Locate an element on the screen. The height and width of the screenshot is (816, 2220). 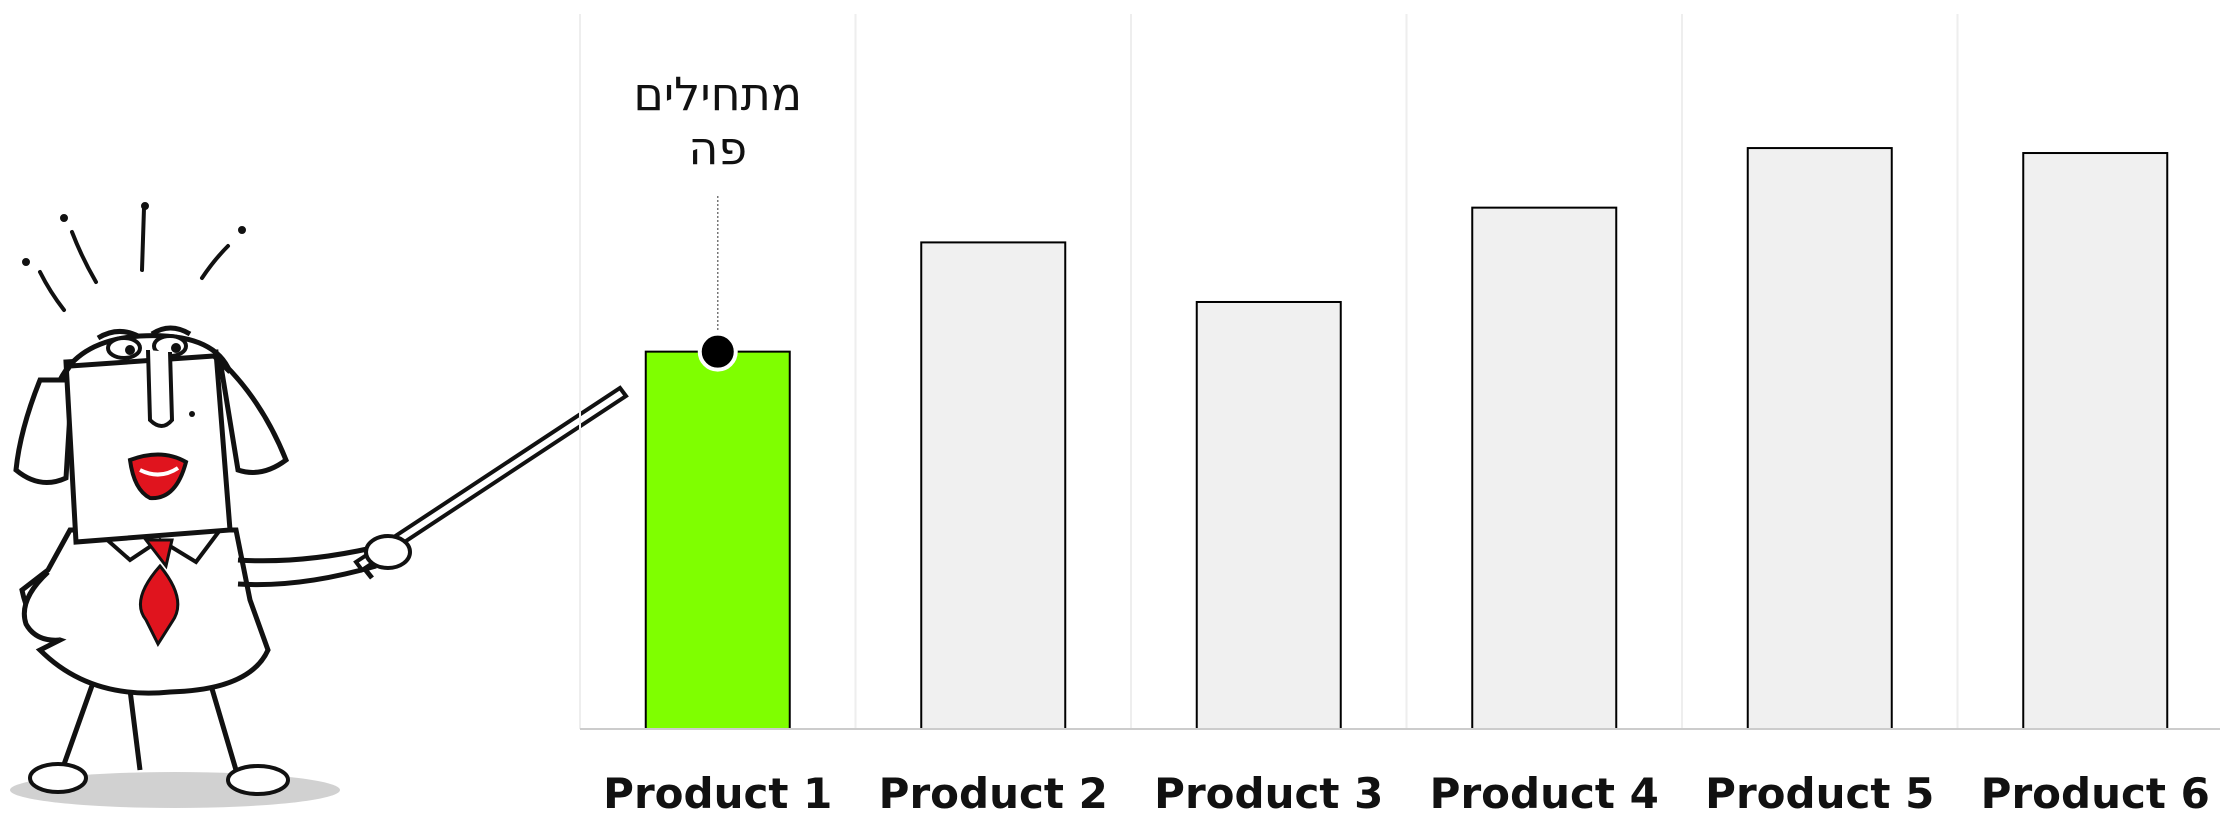
x-tick-label: Product 5 is located at coordinates (1819, 792).